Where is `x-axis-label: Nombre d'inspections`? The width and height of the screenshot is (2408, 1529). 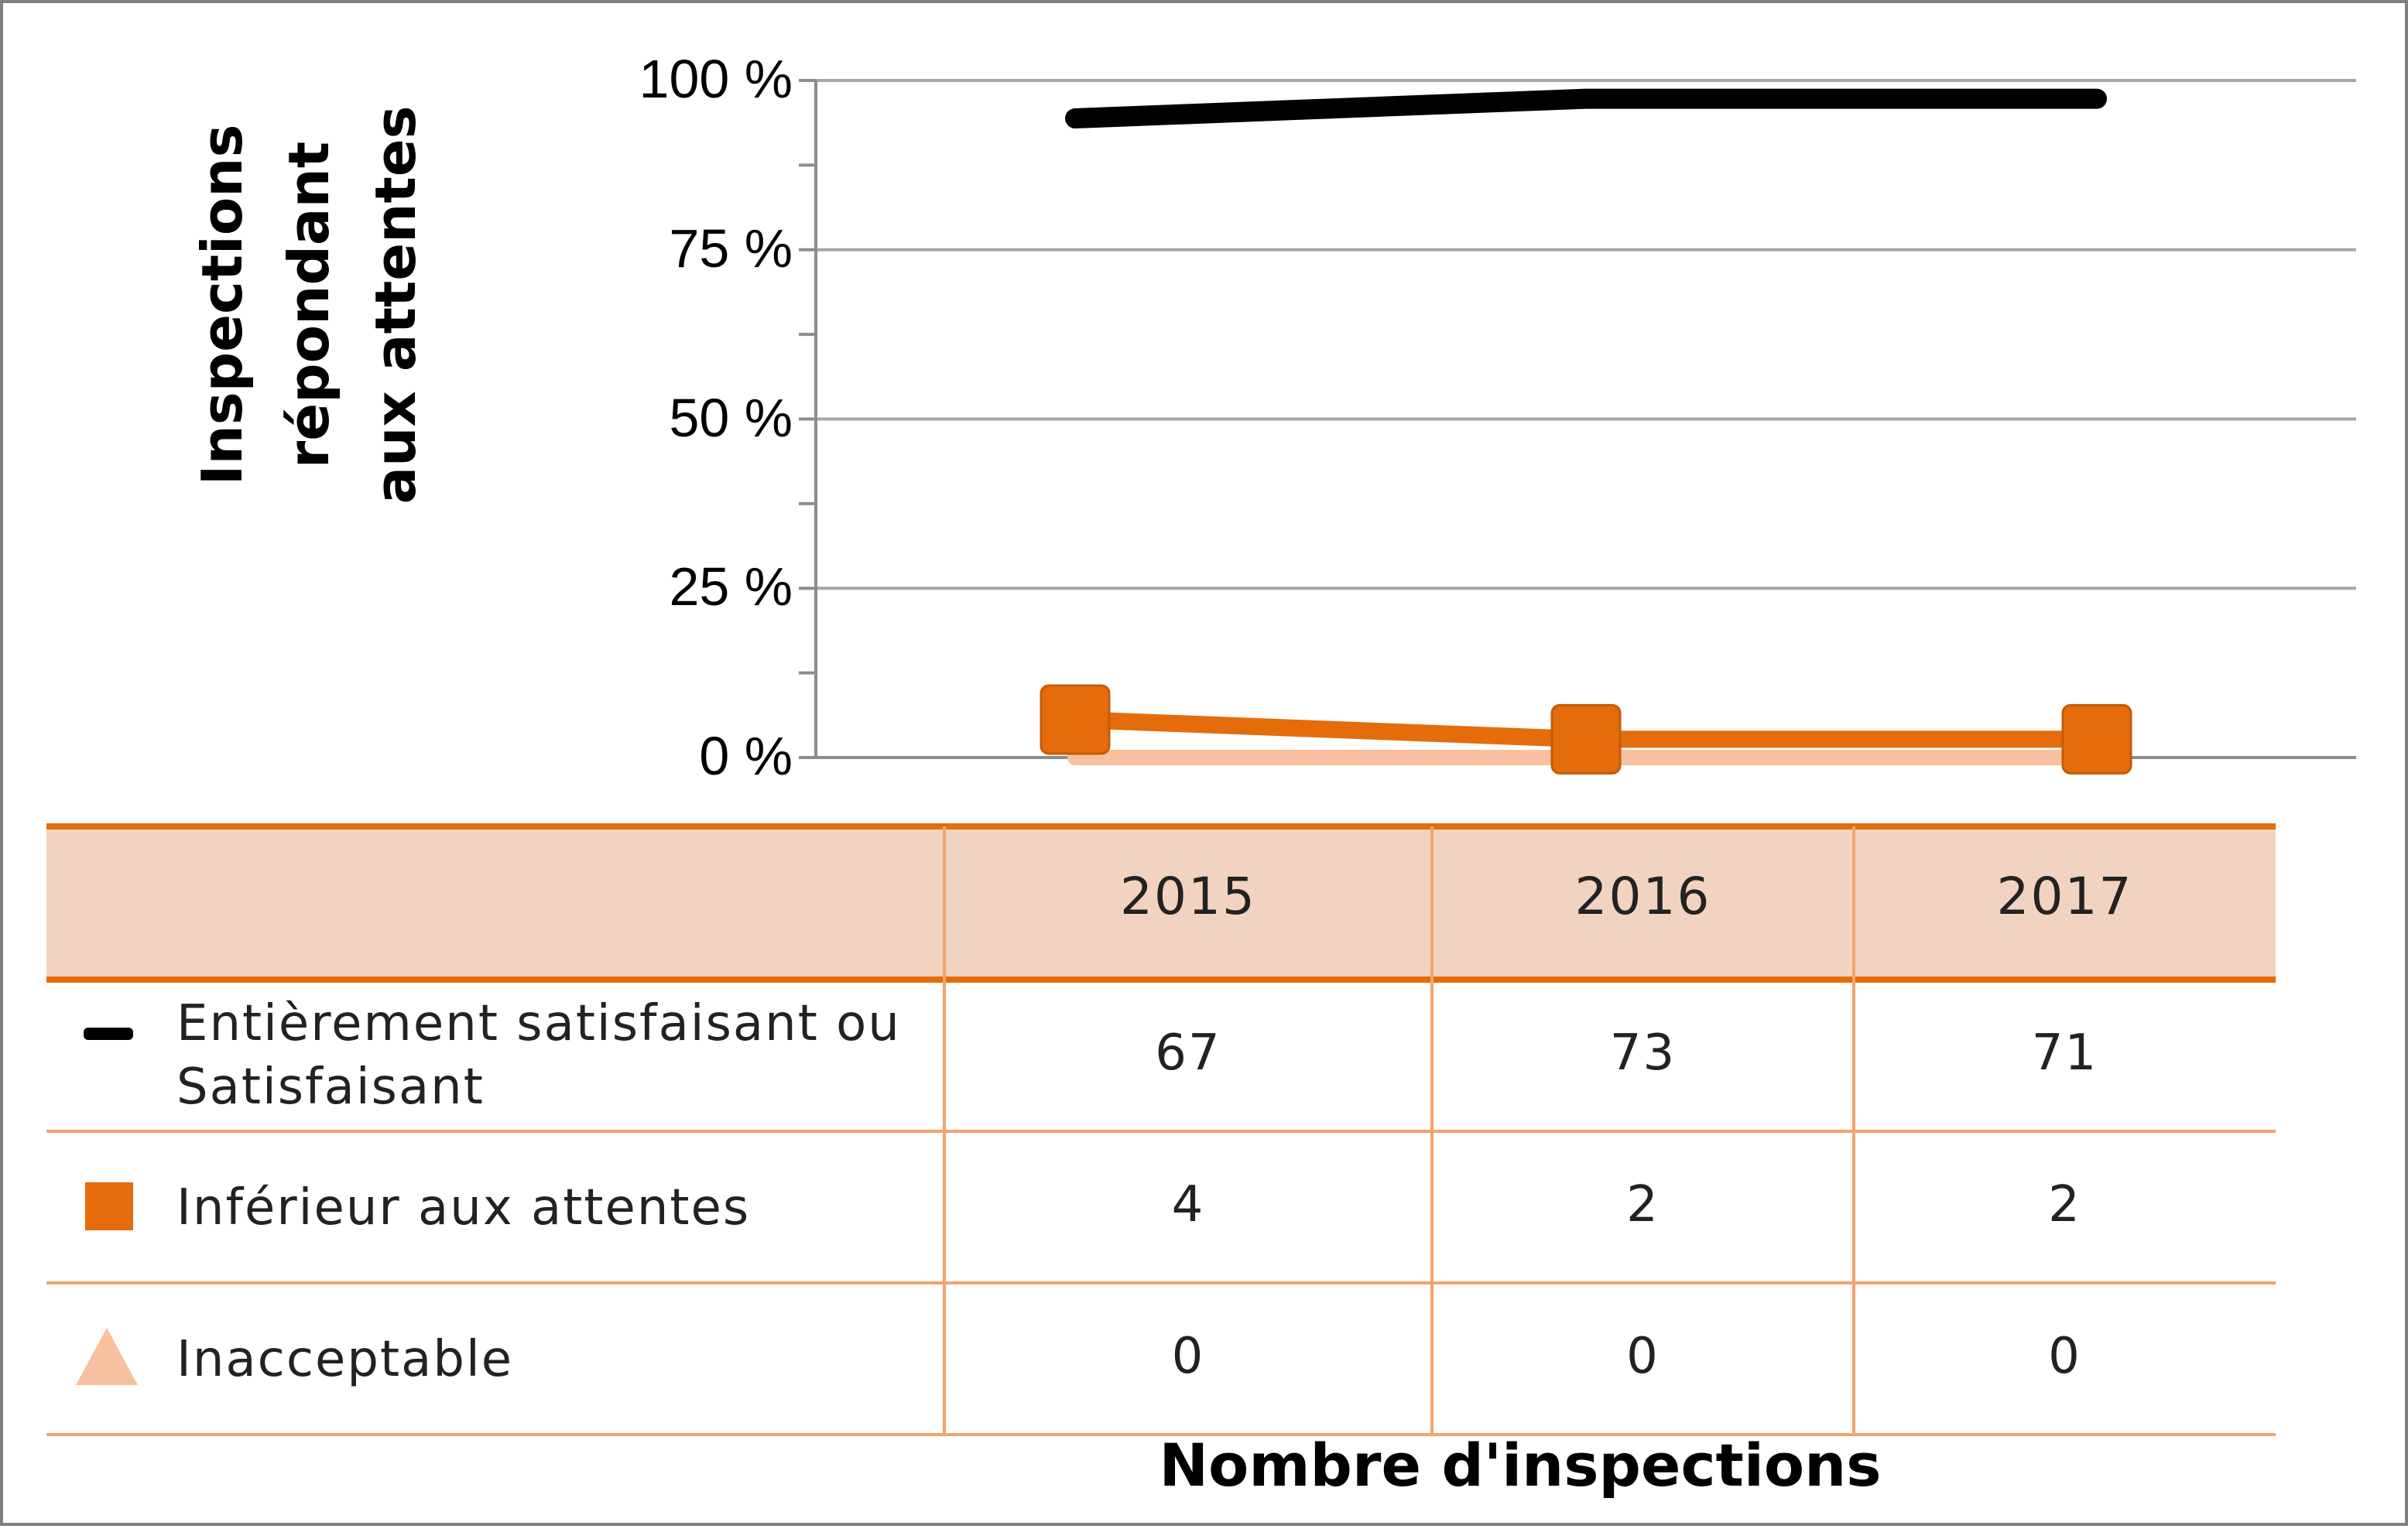 x-axis-label: Nombre d'inspections is located at coordinates (1520, 1465).